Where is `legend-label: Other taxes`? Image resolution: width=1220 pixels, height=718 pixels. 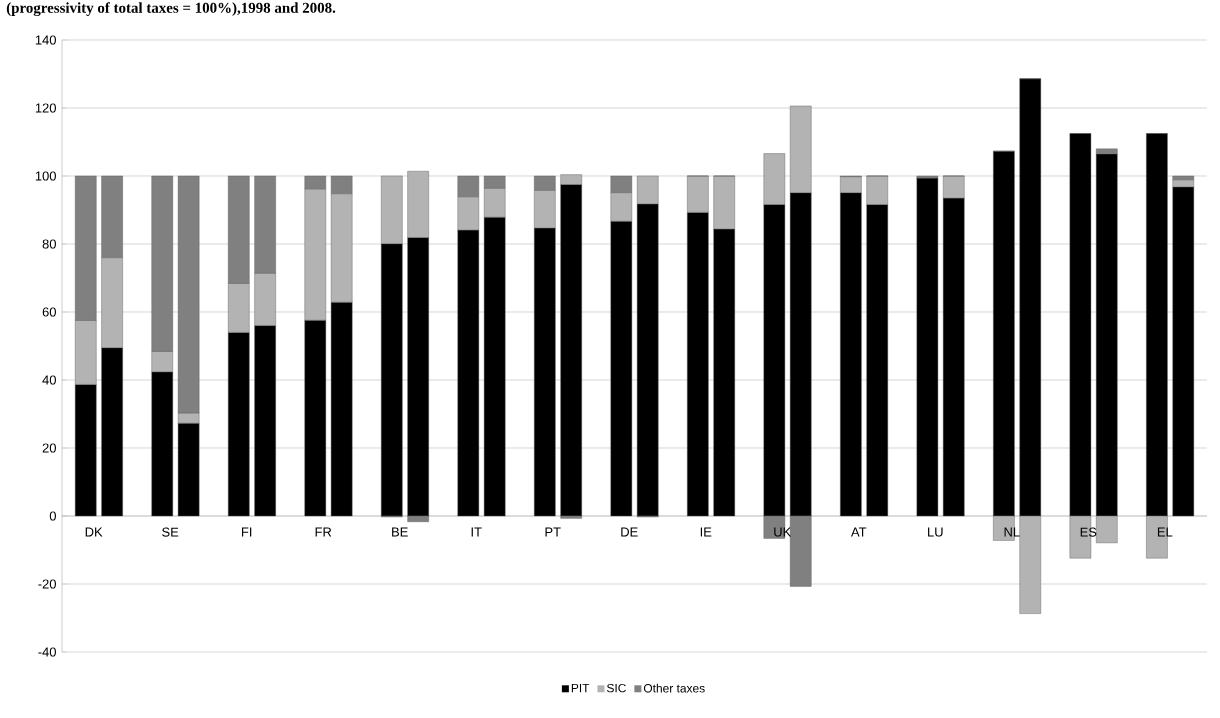
legend-label: Other taxes is located at coordinates (674, 688).